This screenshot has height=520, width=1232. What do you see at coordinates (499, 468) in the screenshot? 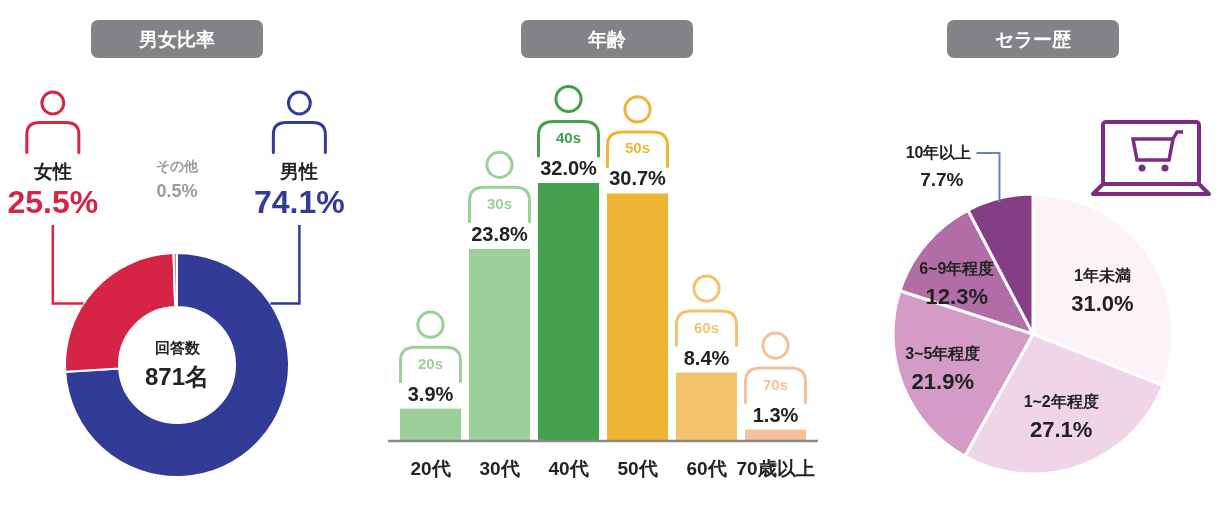
I see `x-tick-label: 30代` at bounding box center [499, 468].